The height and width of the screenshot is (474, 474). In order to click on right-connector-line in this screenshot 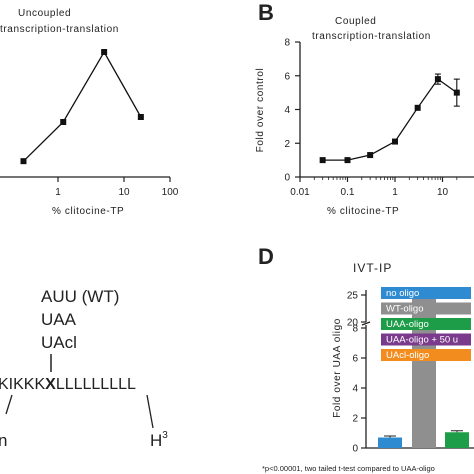, I will do `click(150, 411)`.